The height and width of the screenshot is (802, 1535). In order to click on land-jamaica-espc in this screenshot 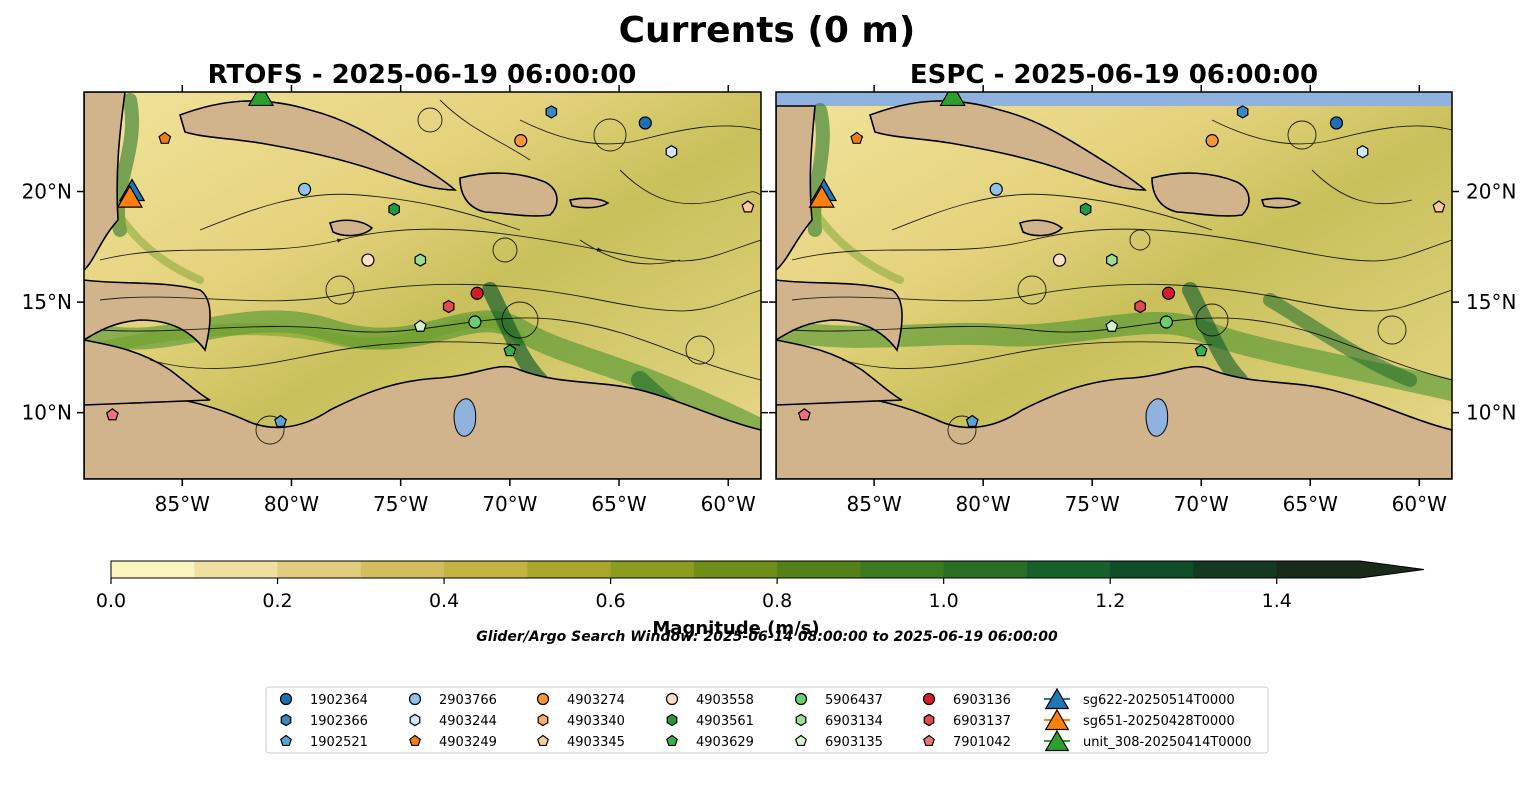, I will do `click(1041, 228)`.